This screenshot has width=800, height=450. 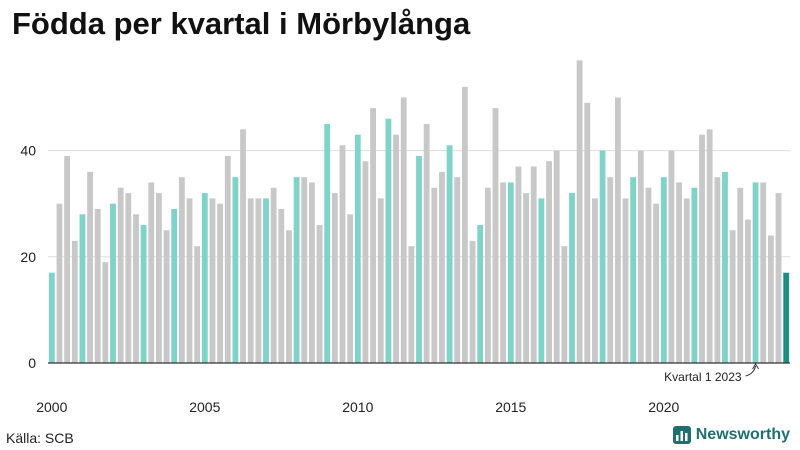 I want to click on x-tick-label: 2020, so click(x=663, y=407).